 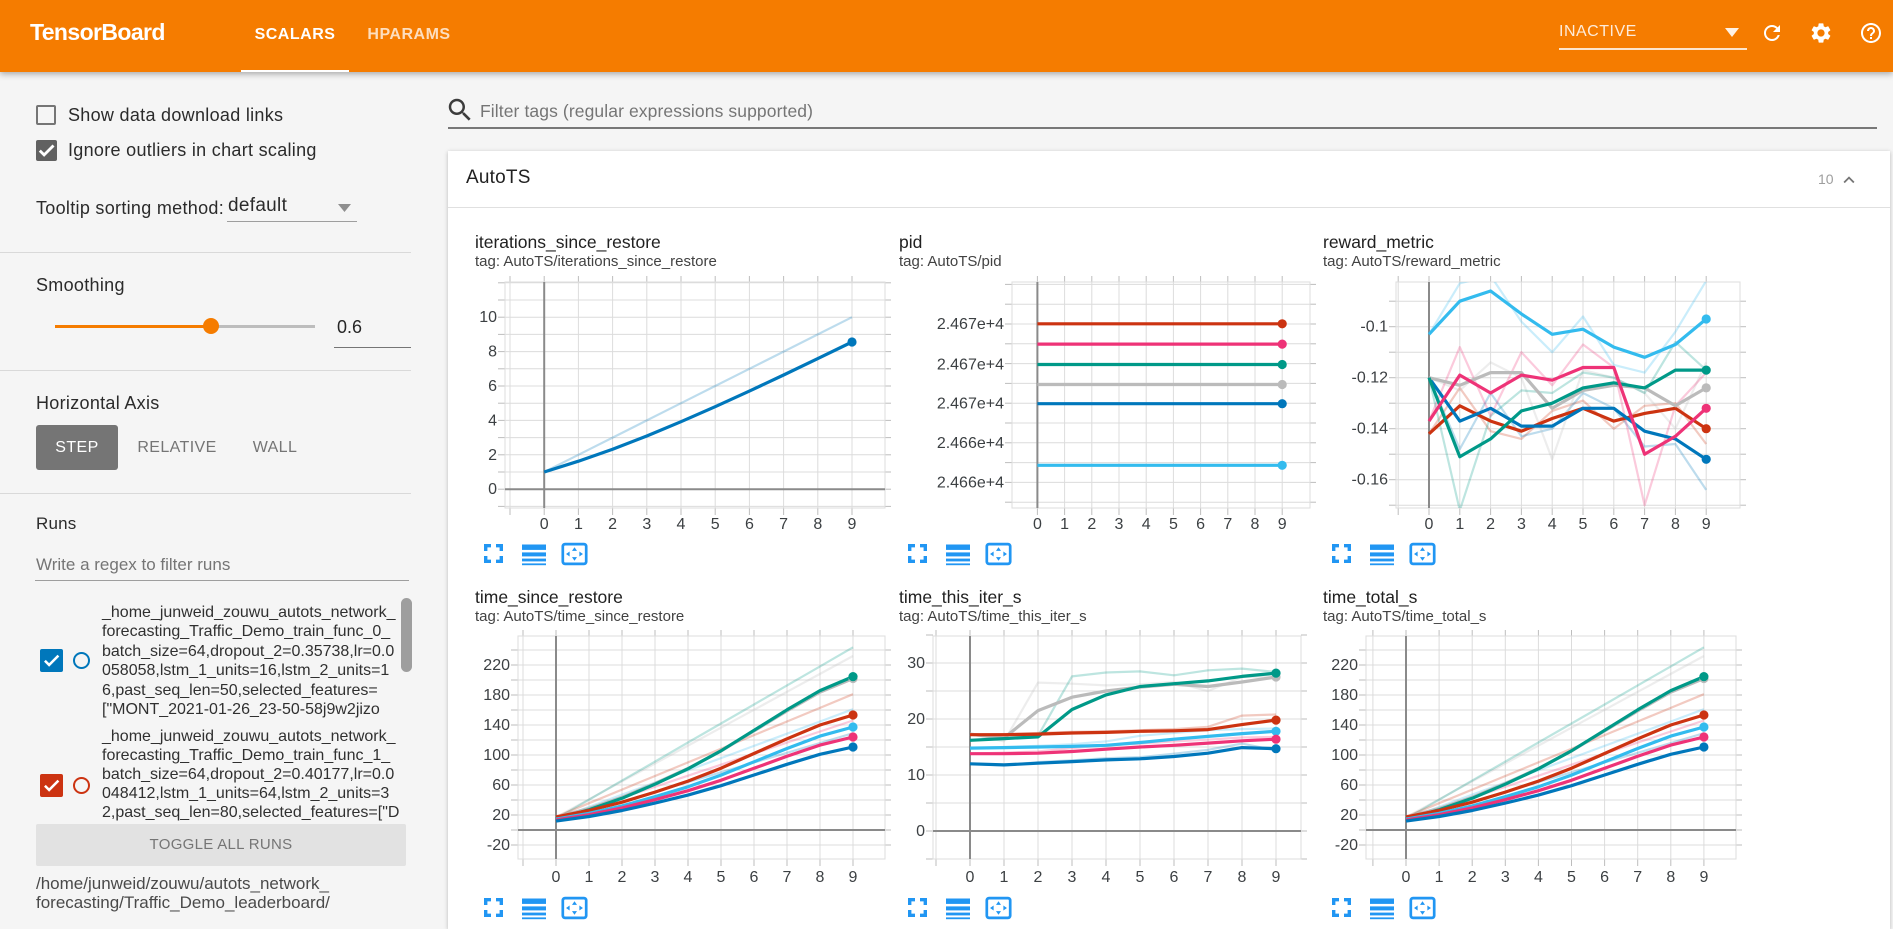 I want to click on svg-text: -0.16, so click(x=1370, y=480).